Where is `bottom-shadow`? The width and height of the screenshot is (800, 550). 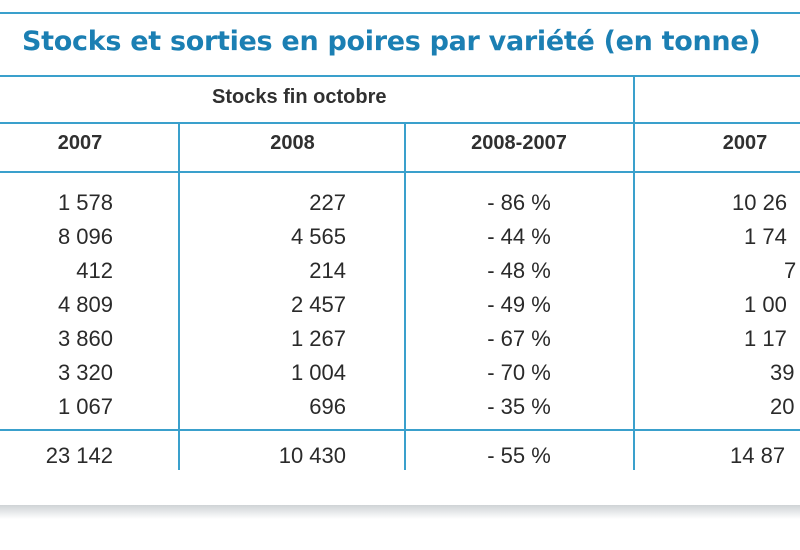 bottom-shadow is located at coordinates (400, 512).